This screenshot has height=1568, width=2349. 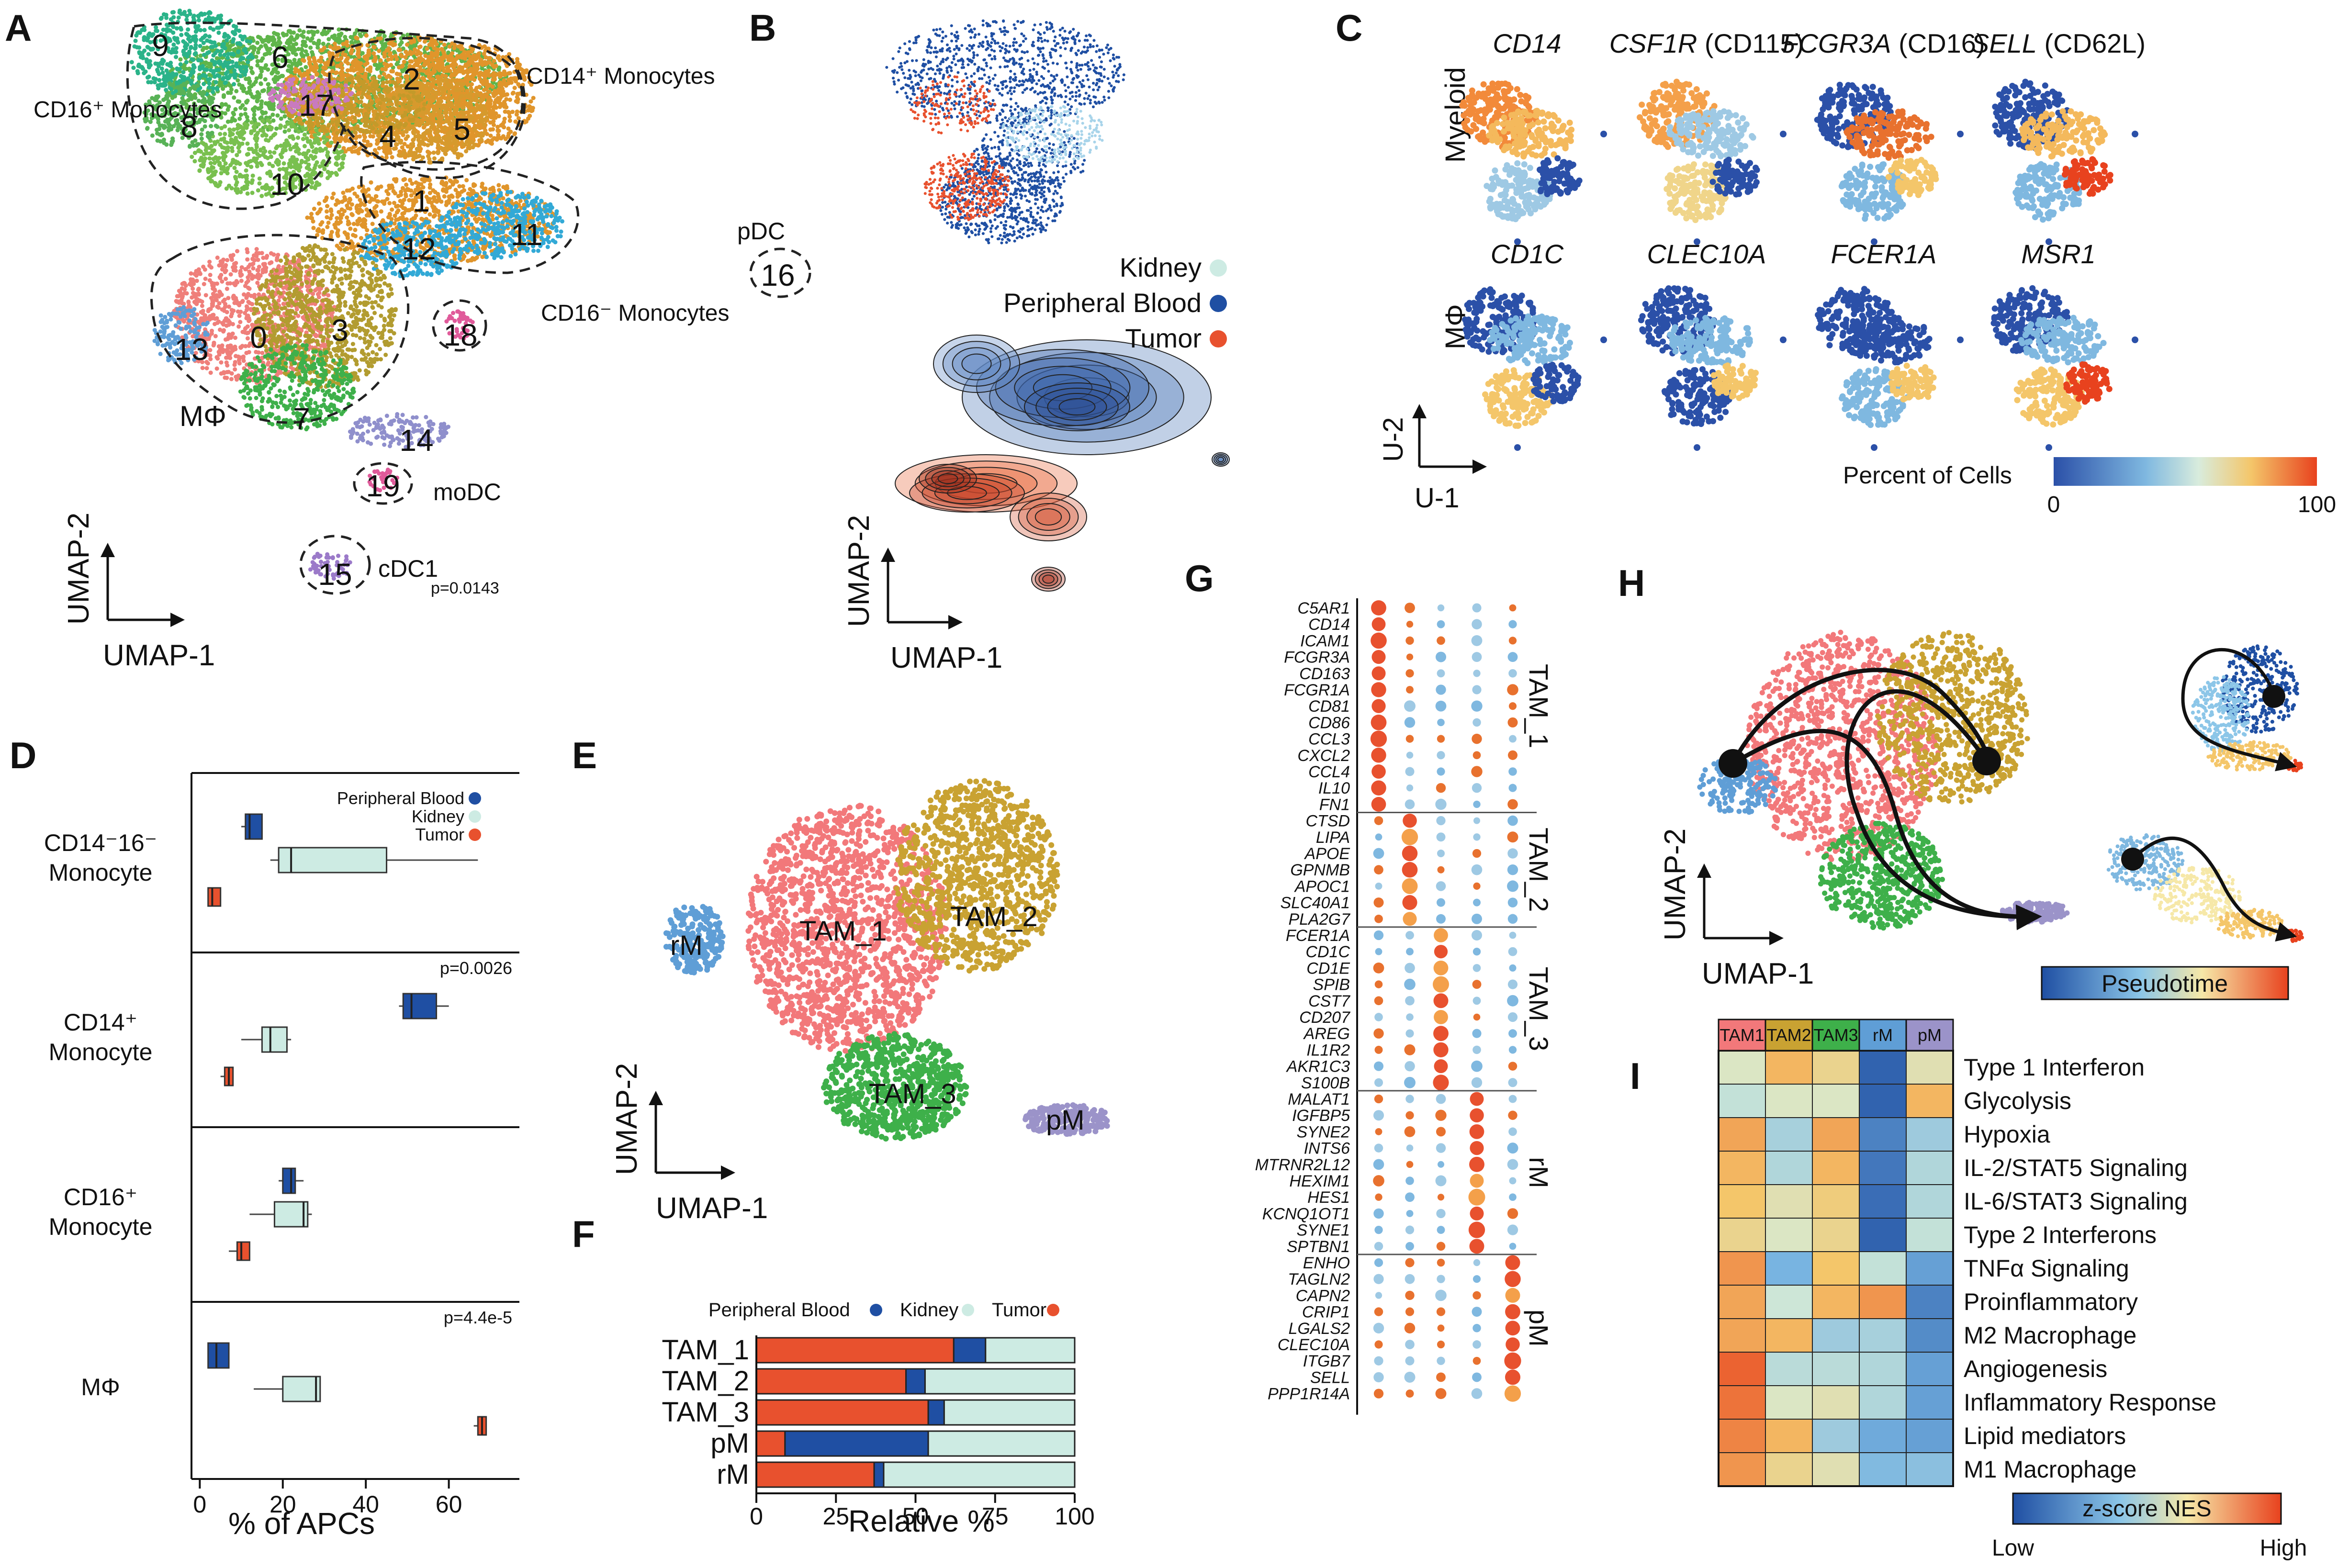 I want to click on panel-a-group-cd14-pos: CD14⁺ Monocytes, so click(x=621, y=76).